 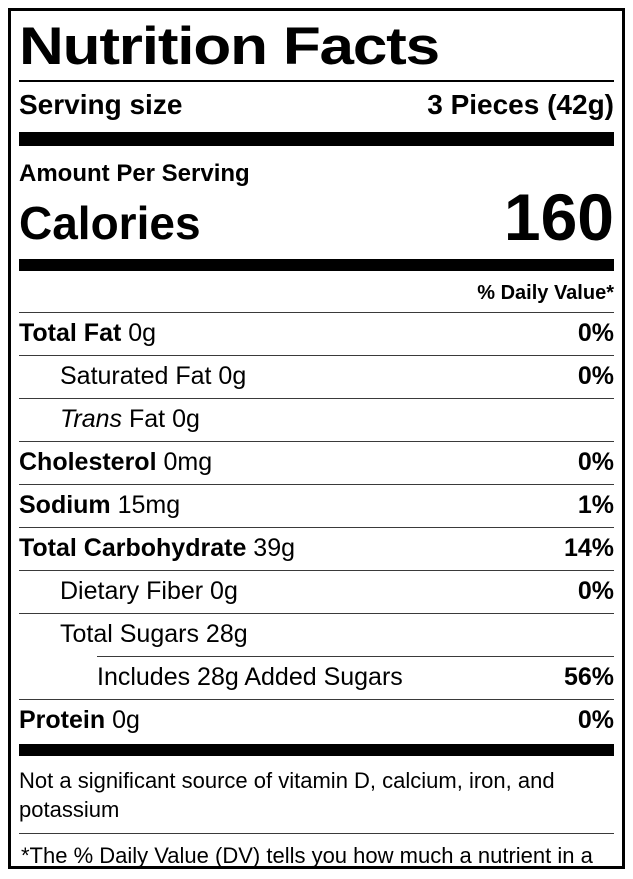 I want to click on nutrient-percent: 14%, so click(x=588, y=548).